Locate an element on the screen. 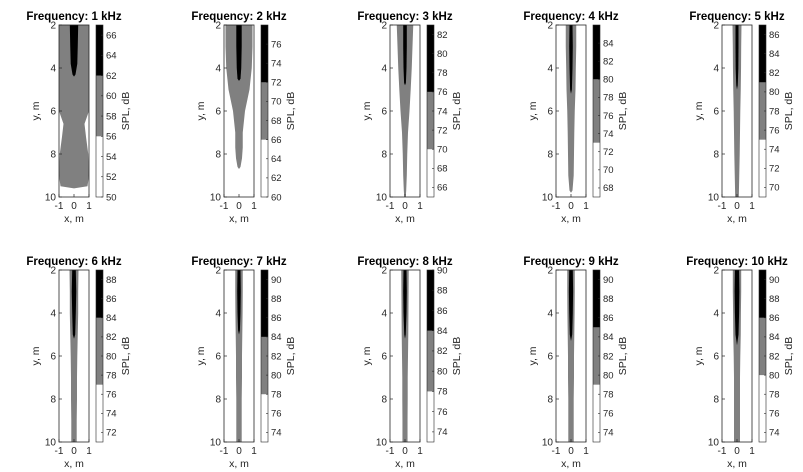  subplot-title: Frequency: 6 kHz is located at coordinates (73, 262).